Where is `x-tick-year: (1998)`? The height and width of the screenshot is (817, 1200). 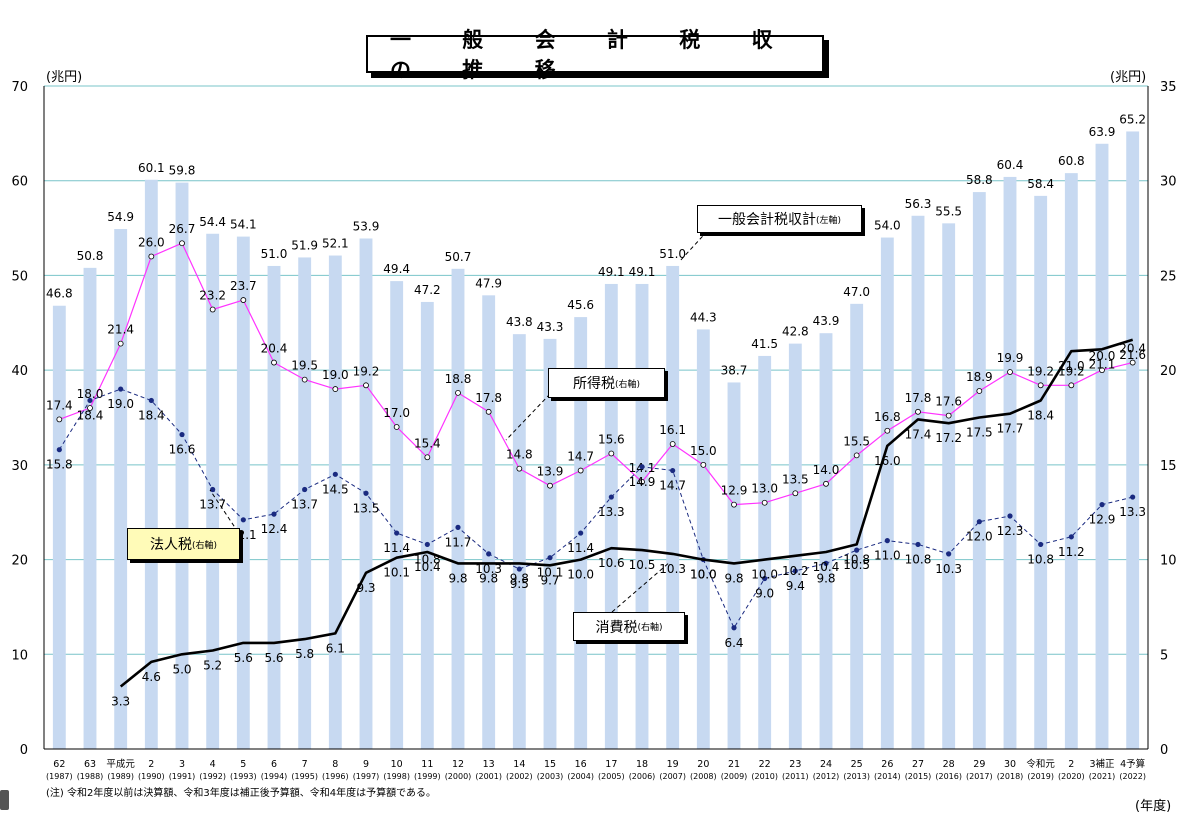 x-tick-year: (1998) is located at coordinates (396, 776).